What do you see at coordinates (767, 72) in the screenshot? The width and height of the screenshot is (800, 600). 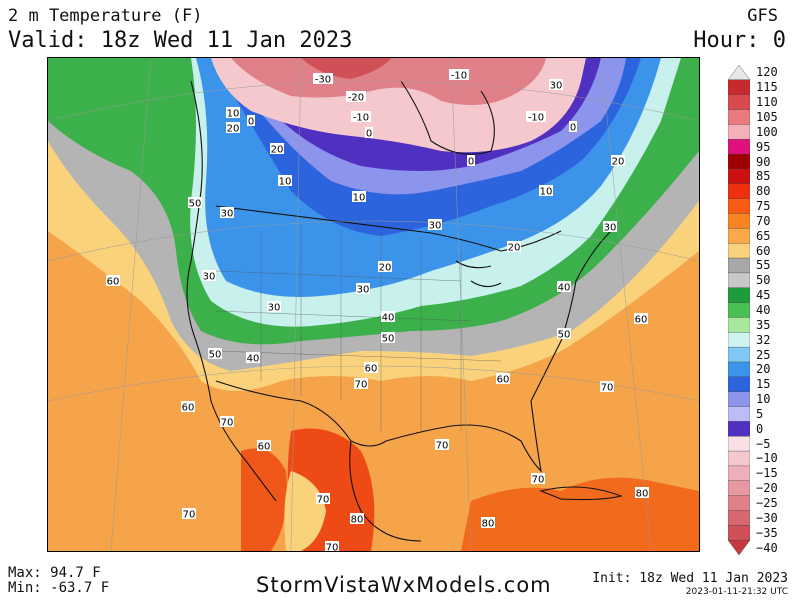 I see `colorbar-label: 120` at bounding box center [767, 72].